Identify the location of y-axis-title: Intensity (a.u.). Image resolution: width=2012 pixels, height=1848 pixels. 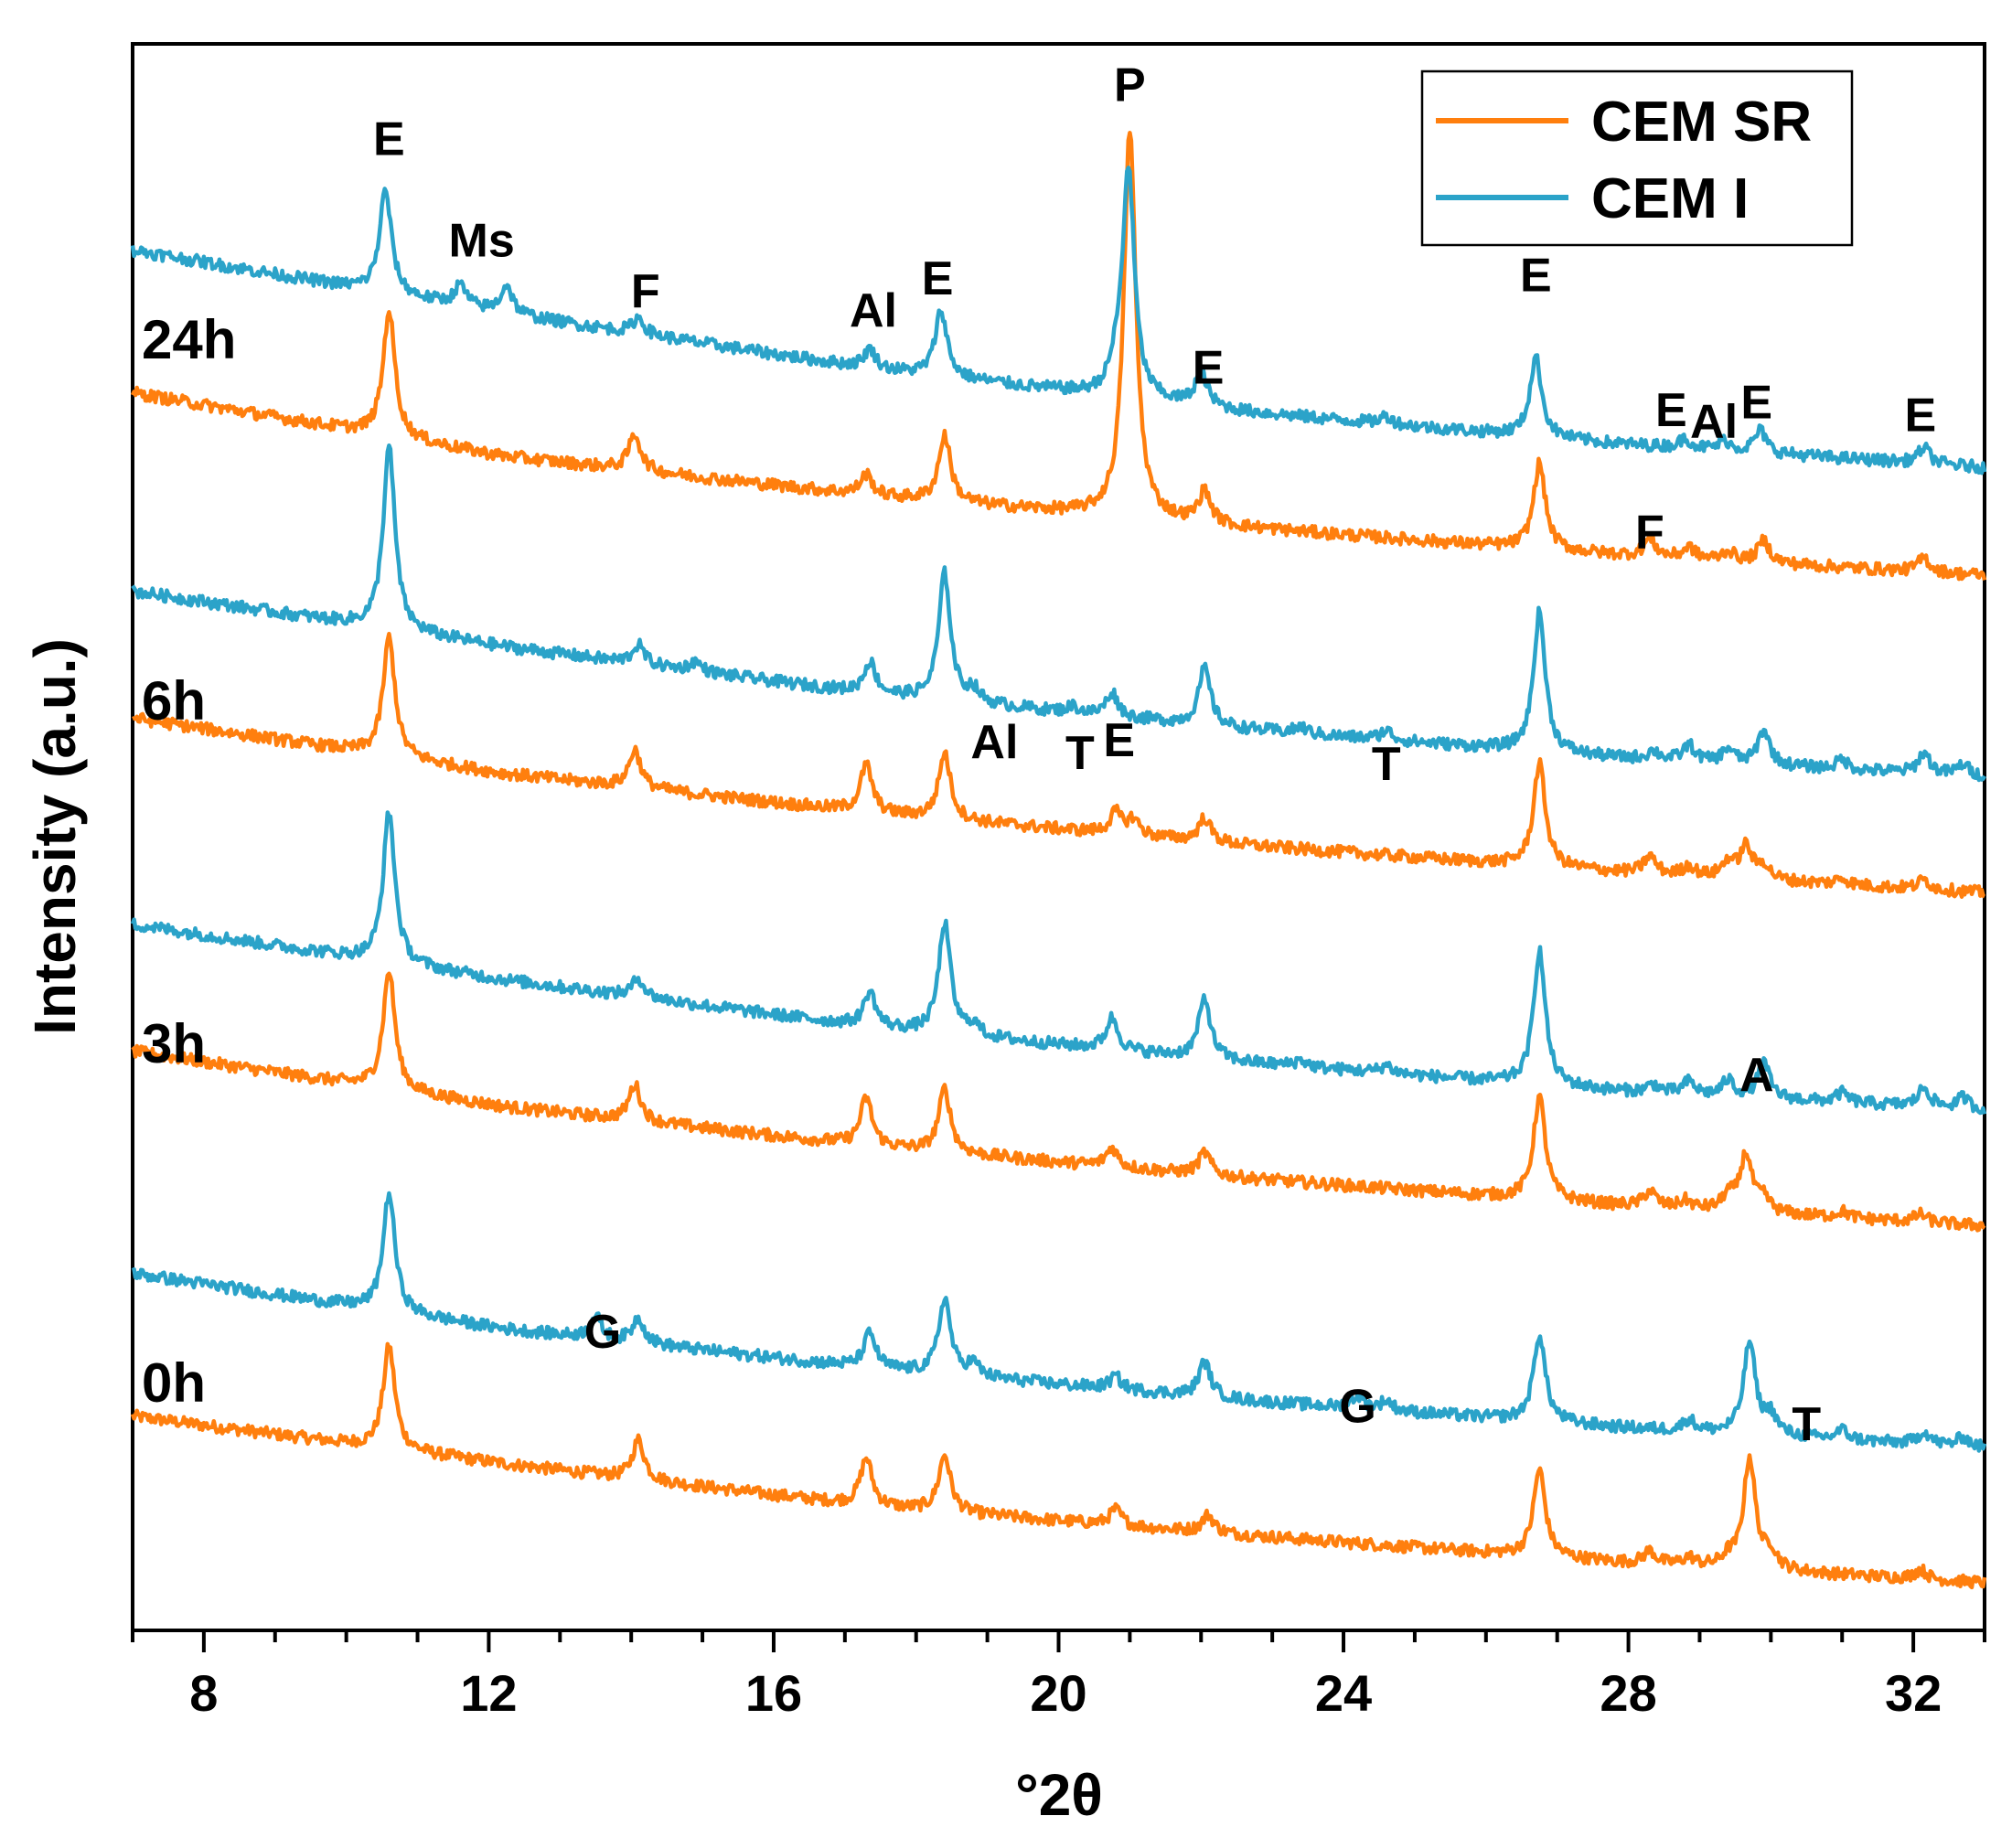
(55, 837).